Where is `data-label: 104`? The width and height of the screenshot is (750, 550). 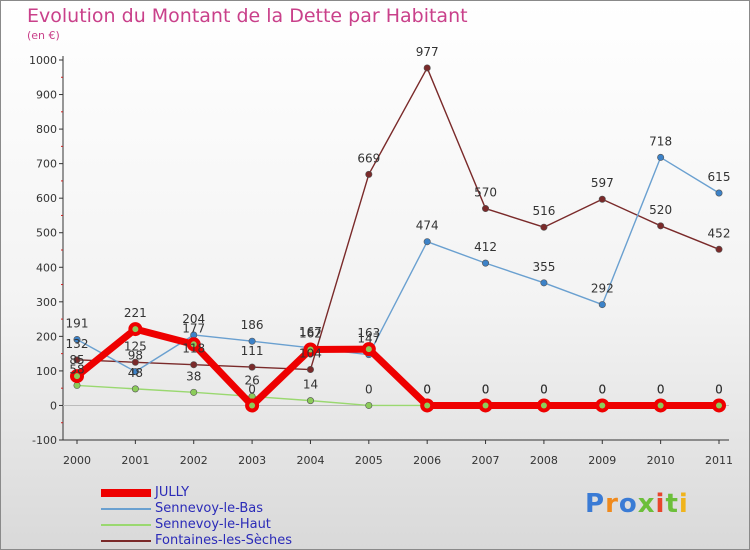 data-label: 104 is located at coordinates (310, 354).